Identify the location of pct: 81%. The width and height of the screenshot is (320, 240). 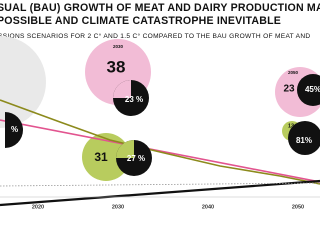
(304, 140).